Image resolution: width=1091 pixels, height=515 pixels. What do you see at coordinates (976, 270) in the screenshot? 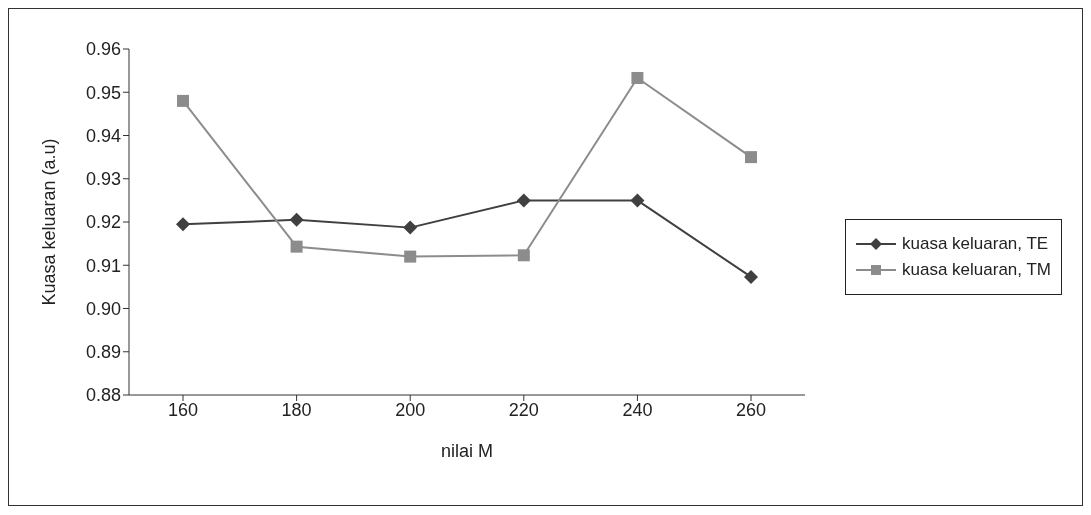
I see `legend-label: kuasa keluaran, TM` at bounding box center [976, 270].